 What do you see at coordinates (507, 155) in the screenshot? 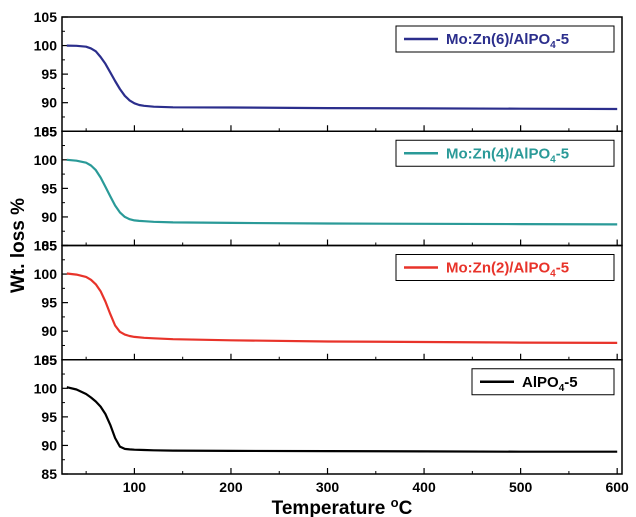
I see `legend-label: Mo:Zn(4)/AlPO4-5` at bounding box center [507, 155].